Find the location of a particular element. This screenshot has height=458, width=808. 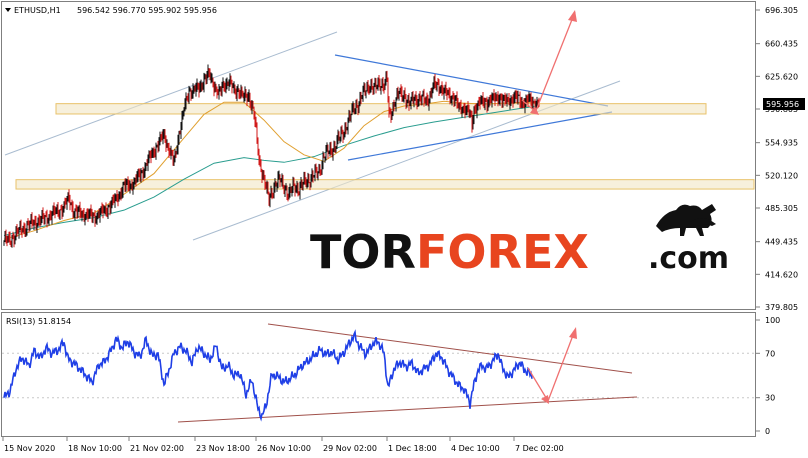

x-tick-label: 21 Nov 02:00 is located at coordinates (157, 448).